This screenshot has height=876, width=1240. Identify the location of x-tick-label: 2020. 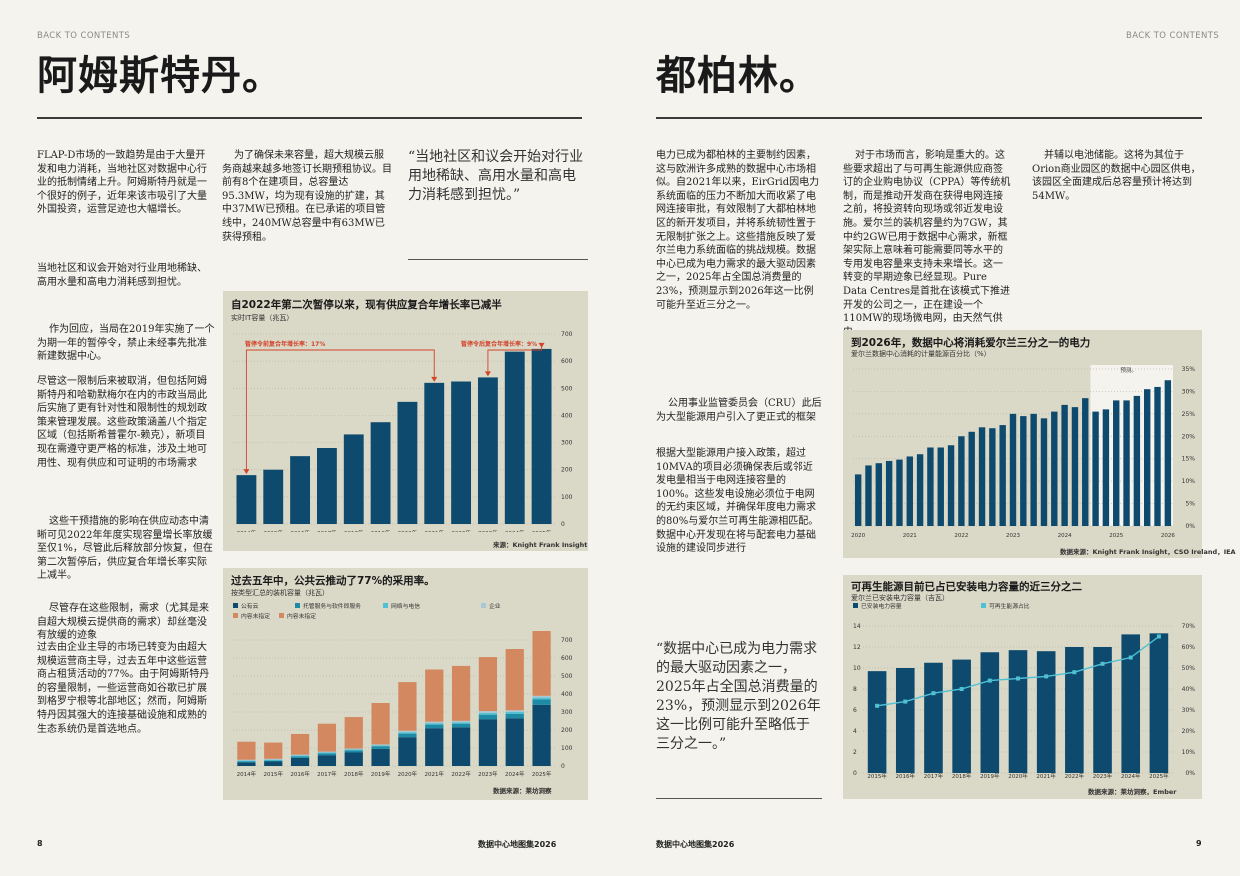
(858, 536).